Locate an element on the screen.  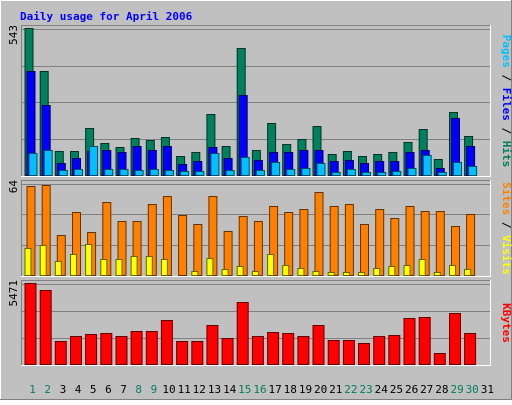
x-tick-day-16: 16 is located at coordinates (259, 389).